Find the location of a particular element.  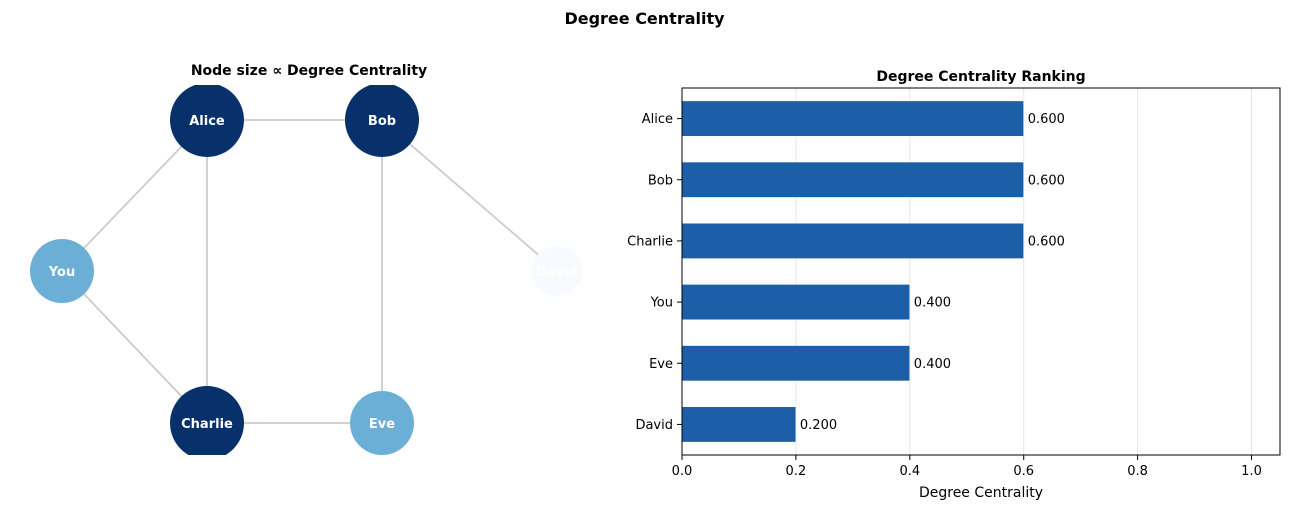

y-tick-label-david: David is located at coordinates (654, 425).